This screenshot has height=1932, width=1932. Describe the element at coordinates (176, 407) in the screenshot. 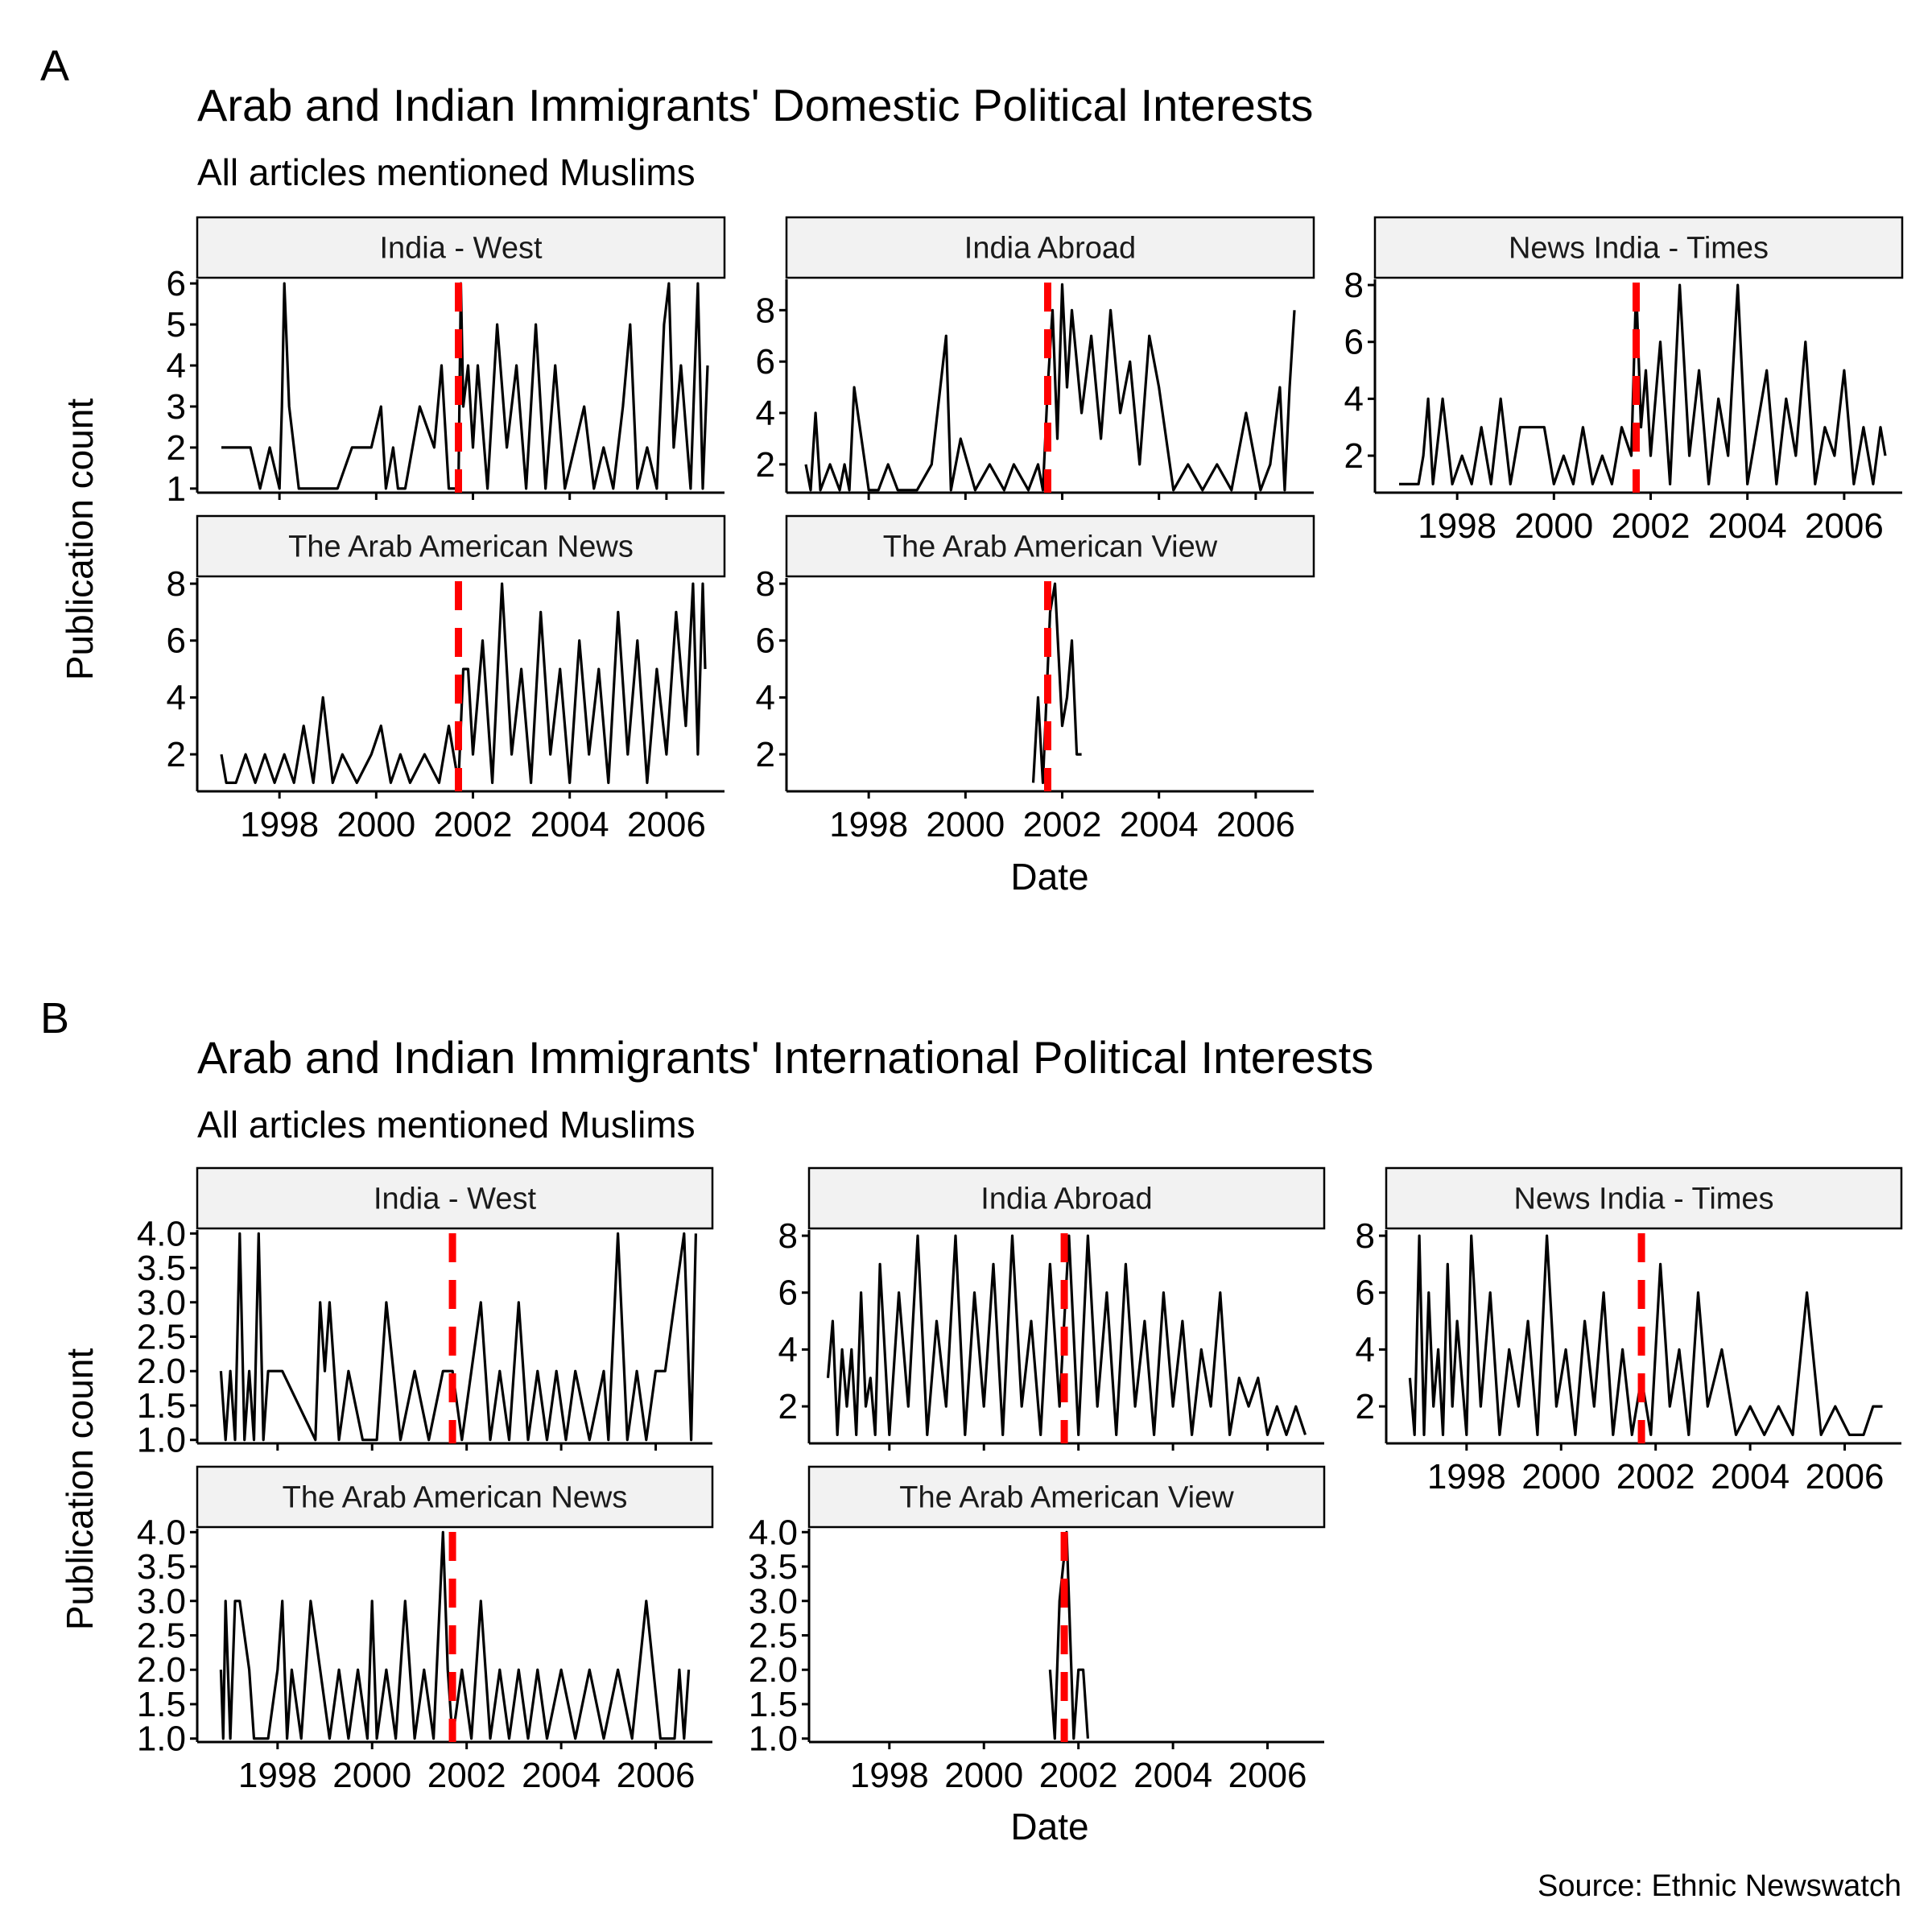

I see `y-tick-label: 3` at that location.